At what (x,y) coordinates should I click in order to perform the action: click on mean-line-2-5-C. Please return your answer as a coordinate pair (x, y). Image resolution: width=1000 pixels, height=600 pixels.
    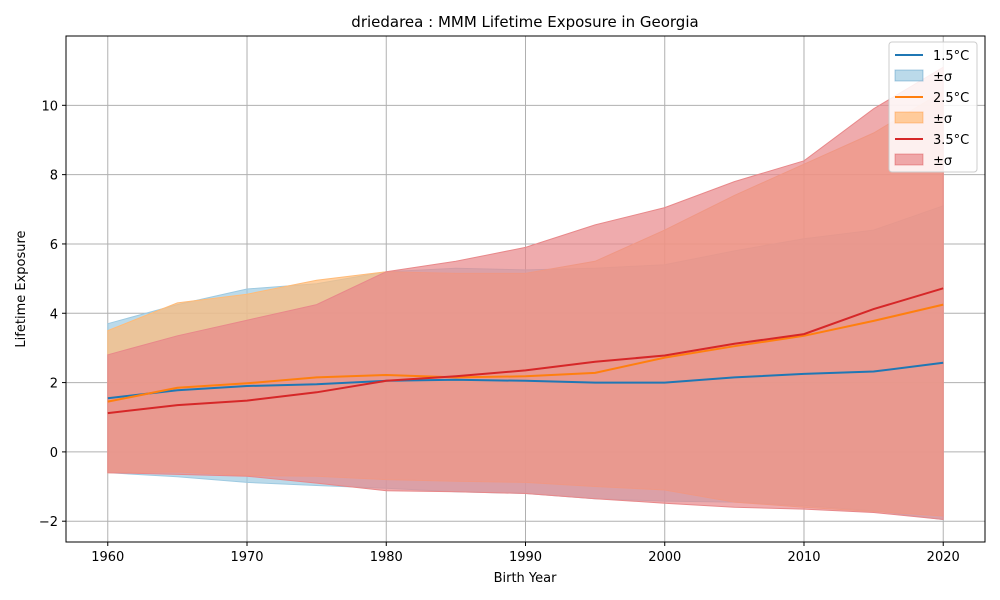
    Looking at the image, I should click on (525, 353).